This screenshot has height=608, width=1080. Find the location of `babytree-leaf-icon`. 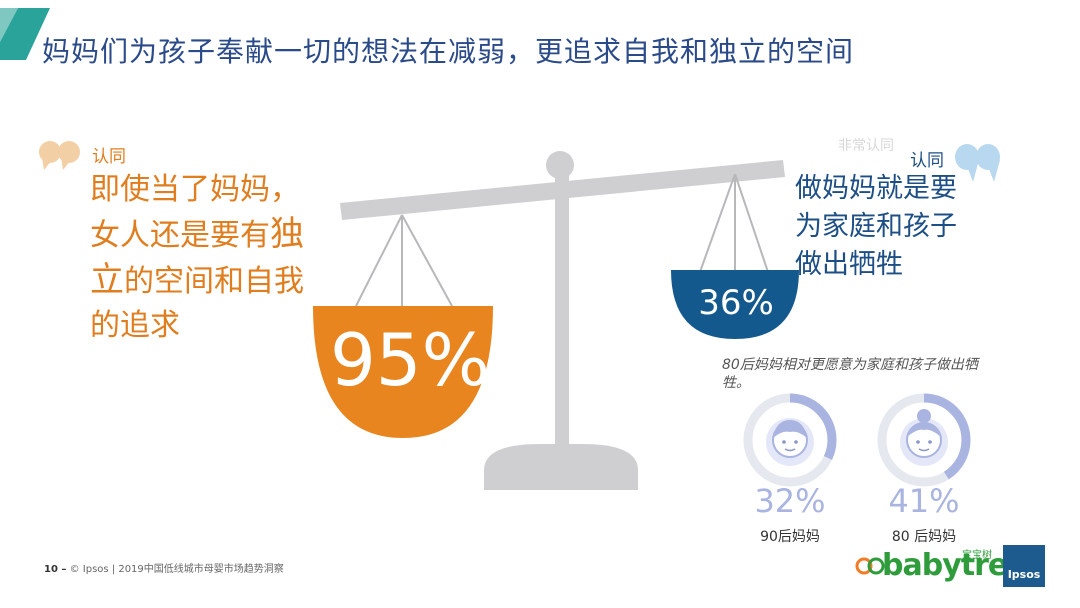

babytree-leaf-icon is located at coordinates (870, 566).